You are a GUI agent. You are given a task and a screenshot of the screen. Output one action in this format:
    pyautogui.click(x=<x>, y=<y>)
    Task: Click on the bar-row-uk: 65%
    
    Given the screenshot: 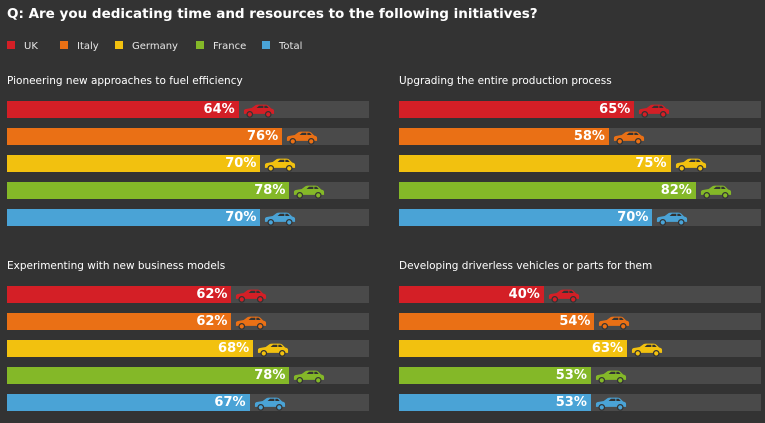 What is the action you would take?
    pyautogui.click(x=580, y=109)
    